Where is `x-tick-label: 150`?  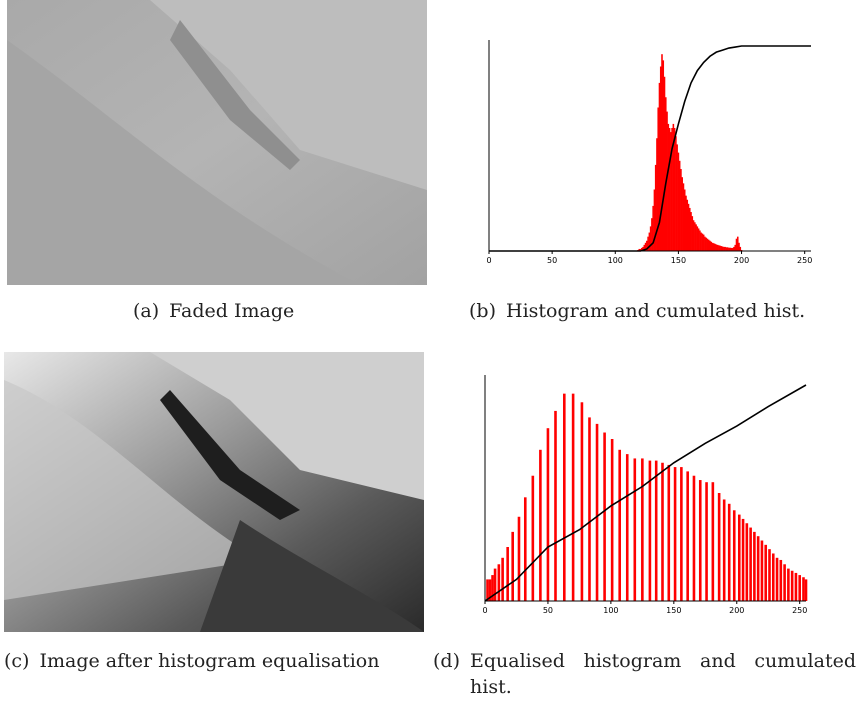 x-tick-label: 150 is located at coordinates (678, 260).